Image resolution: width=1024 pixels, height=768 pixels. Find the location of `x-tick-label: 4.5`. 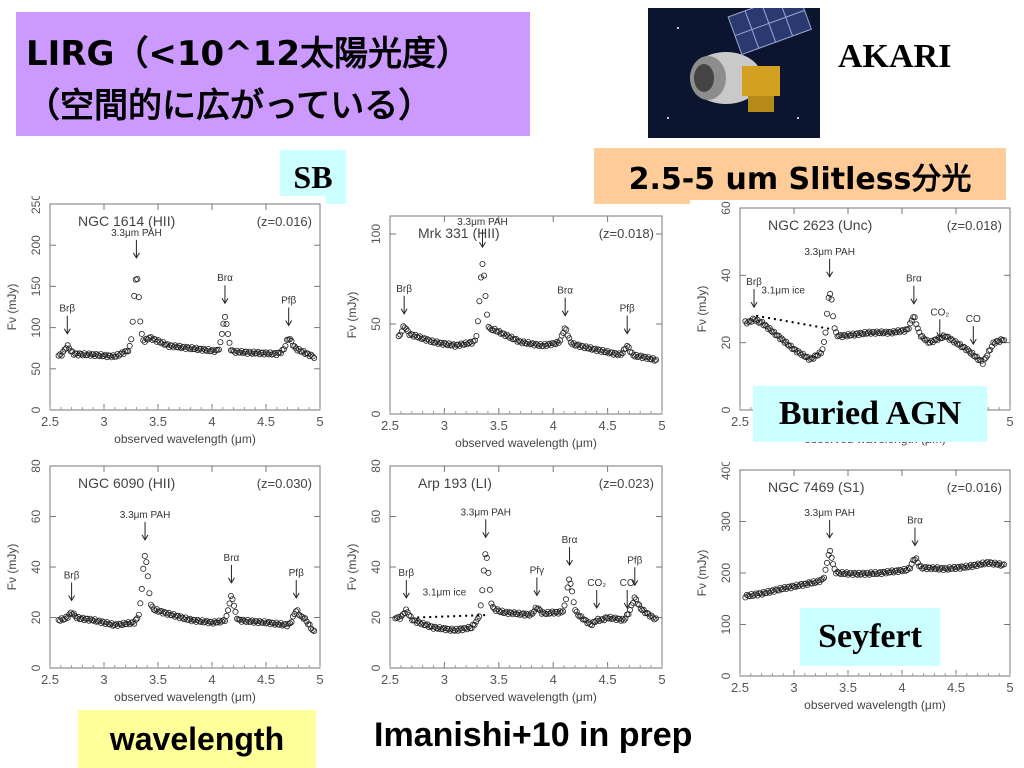

x-tick-label: 4.5 is located at coordinates (266, 679).